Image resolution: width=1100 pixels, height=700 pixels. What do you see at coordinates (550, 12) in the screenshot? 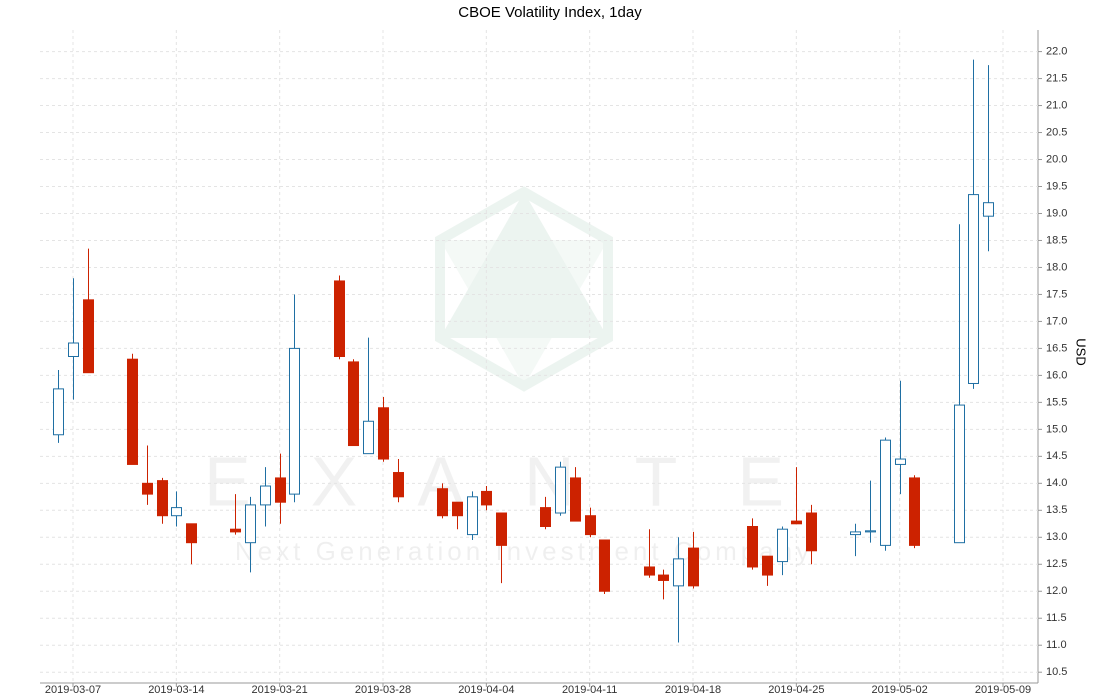
I see `chart-title: CBOE Volatility Index, 1day` at bounding box center [550, 12].